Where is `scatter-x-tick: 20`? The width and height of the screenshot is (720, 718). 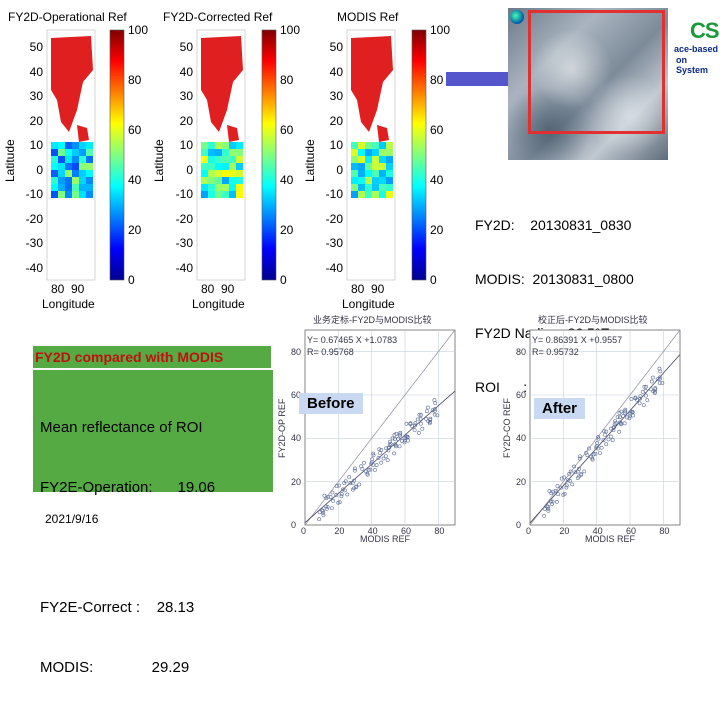
scatter-x-tick: 20 is located at coordinates (564, 531).